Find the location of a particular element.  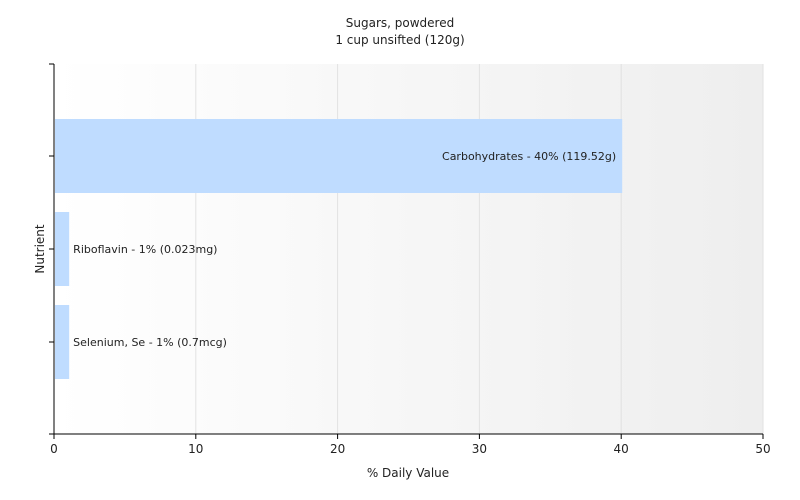

chart-subtitle: 1 cup unsifted (120g) is located at coordinates (399, 40).